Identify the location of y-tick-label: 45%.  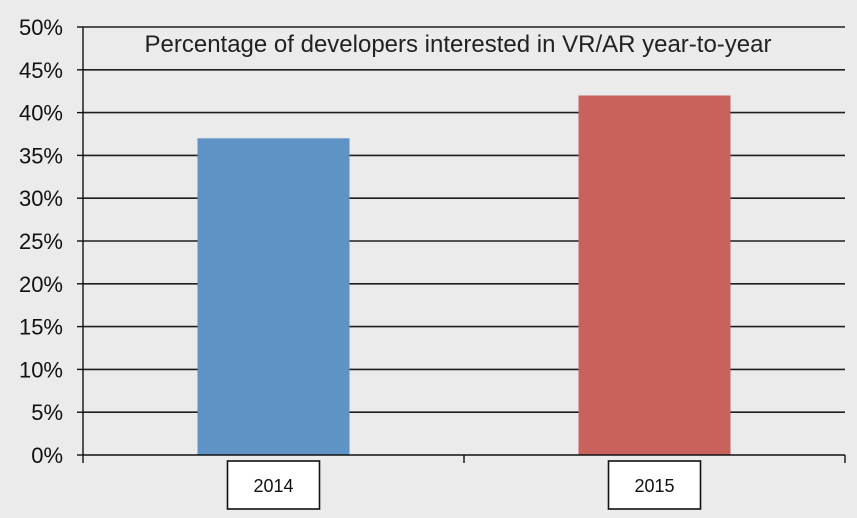
(41, 70).